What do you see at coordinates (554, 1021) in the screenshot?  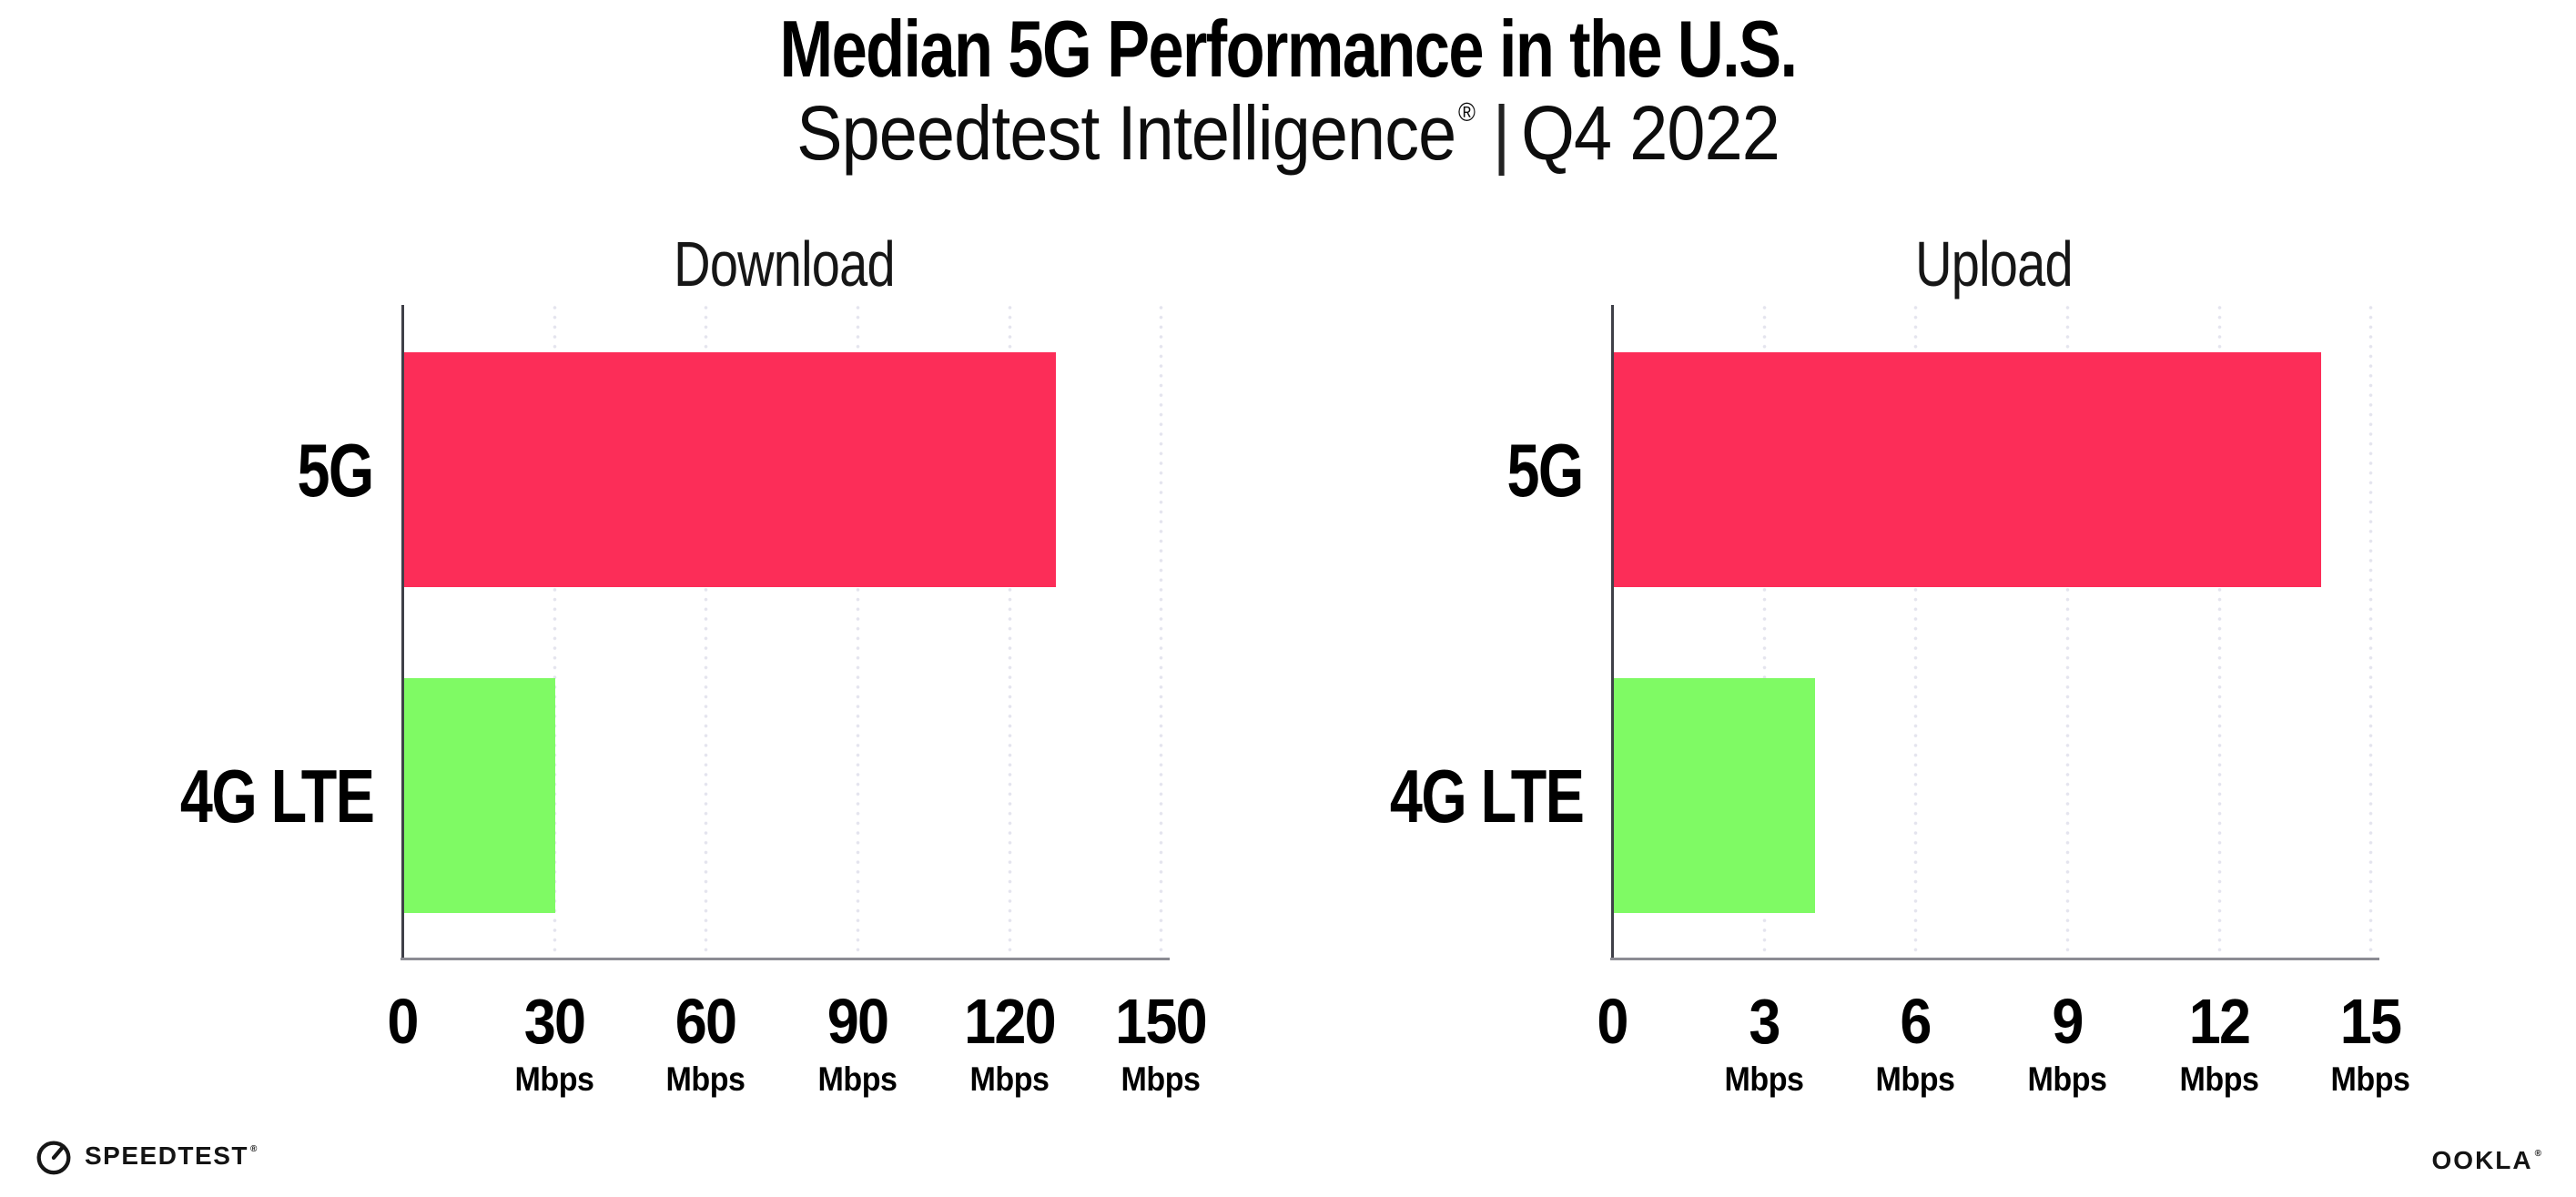 I see `x-tick-value: 30` at bounding box center [554, 1021].